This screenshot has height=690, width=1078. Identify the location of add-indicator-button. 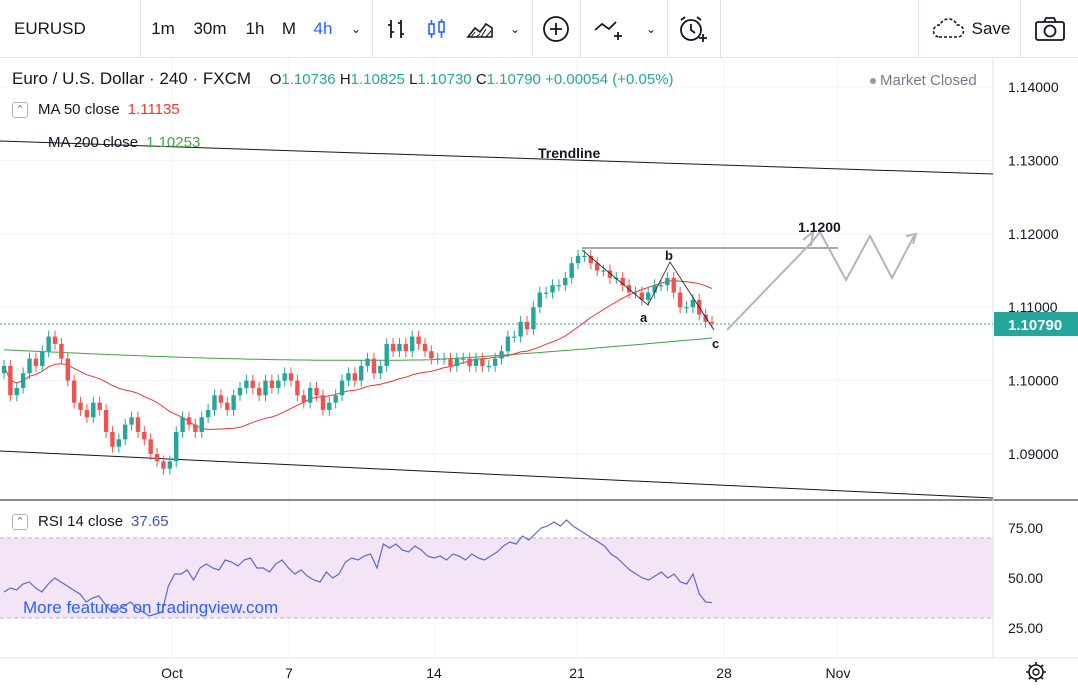
(556, 29).